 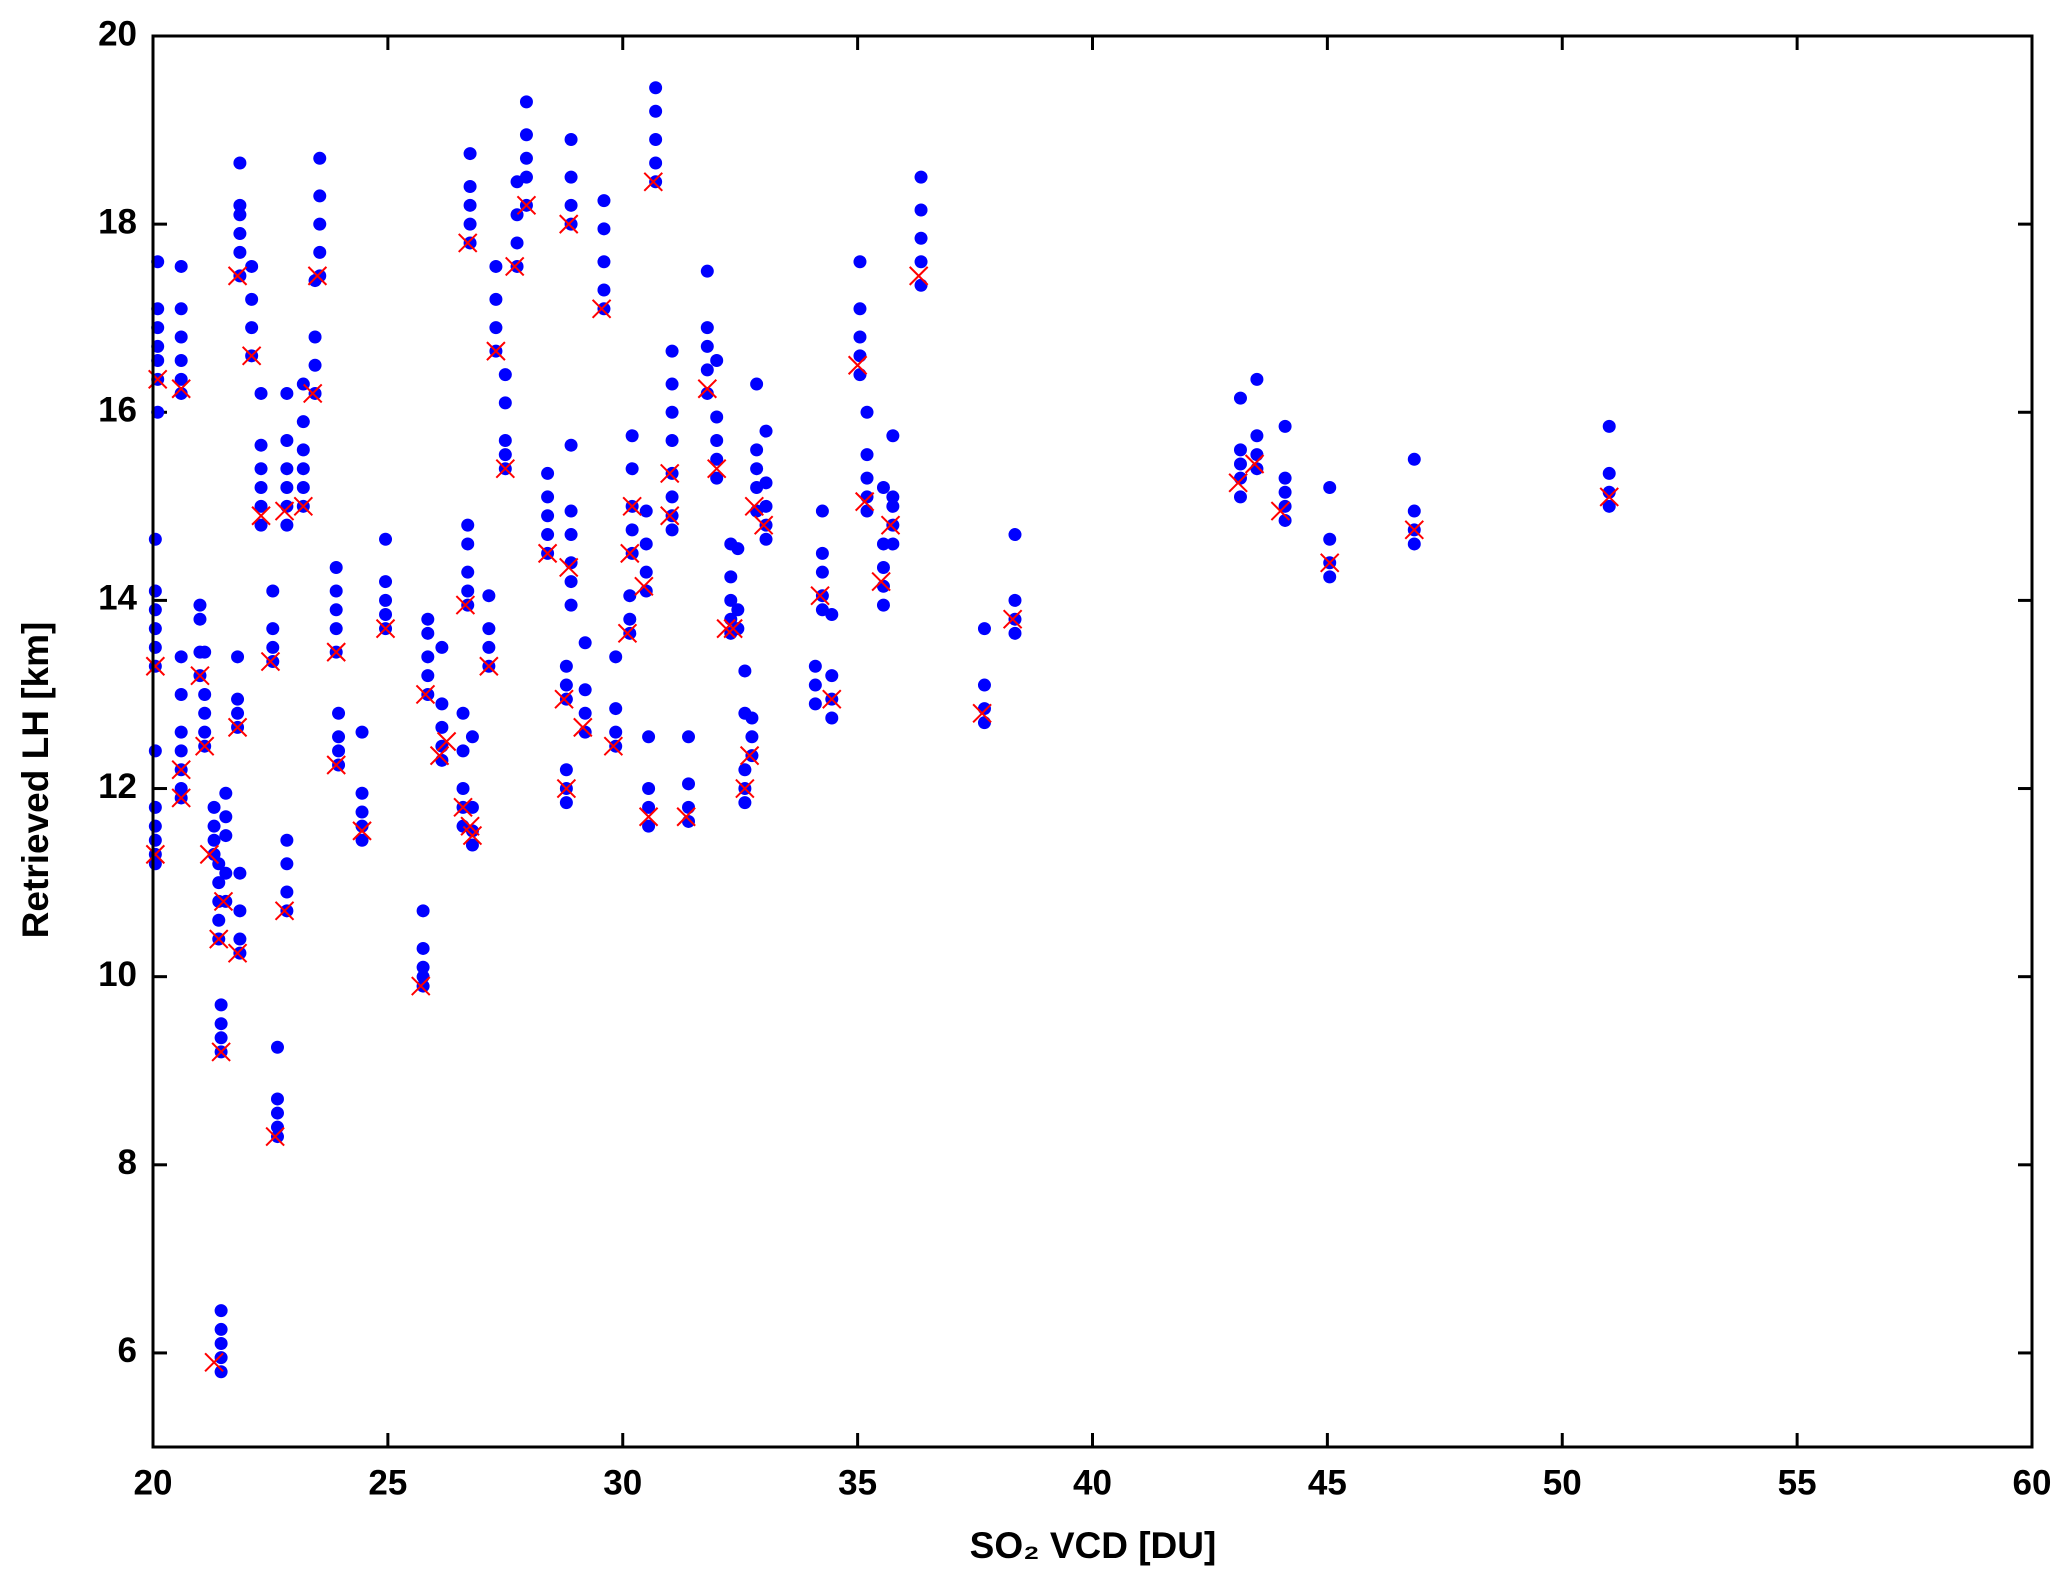 What do you see at coordinates (387, 1482) in the screenshot?
I see `x-tick-label: 25` at bounding box center [387, 1482].